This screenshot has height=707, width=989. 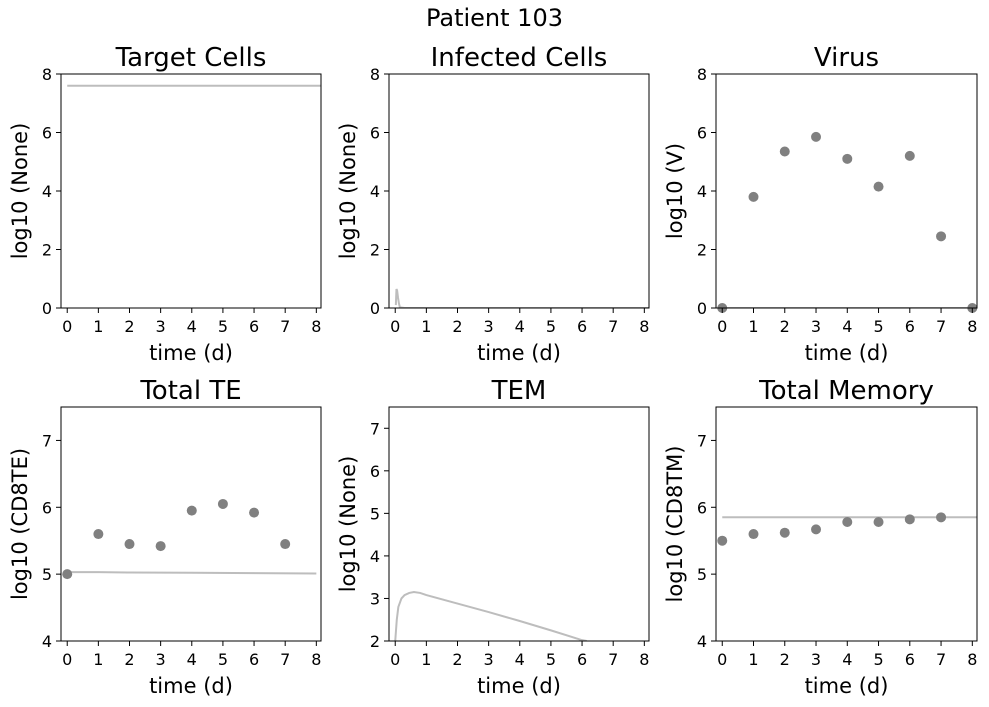 I want to click on y-tick-label: 3, so click(x=375, y=598).